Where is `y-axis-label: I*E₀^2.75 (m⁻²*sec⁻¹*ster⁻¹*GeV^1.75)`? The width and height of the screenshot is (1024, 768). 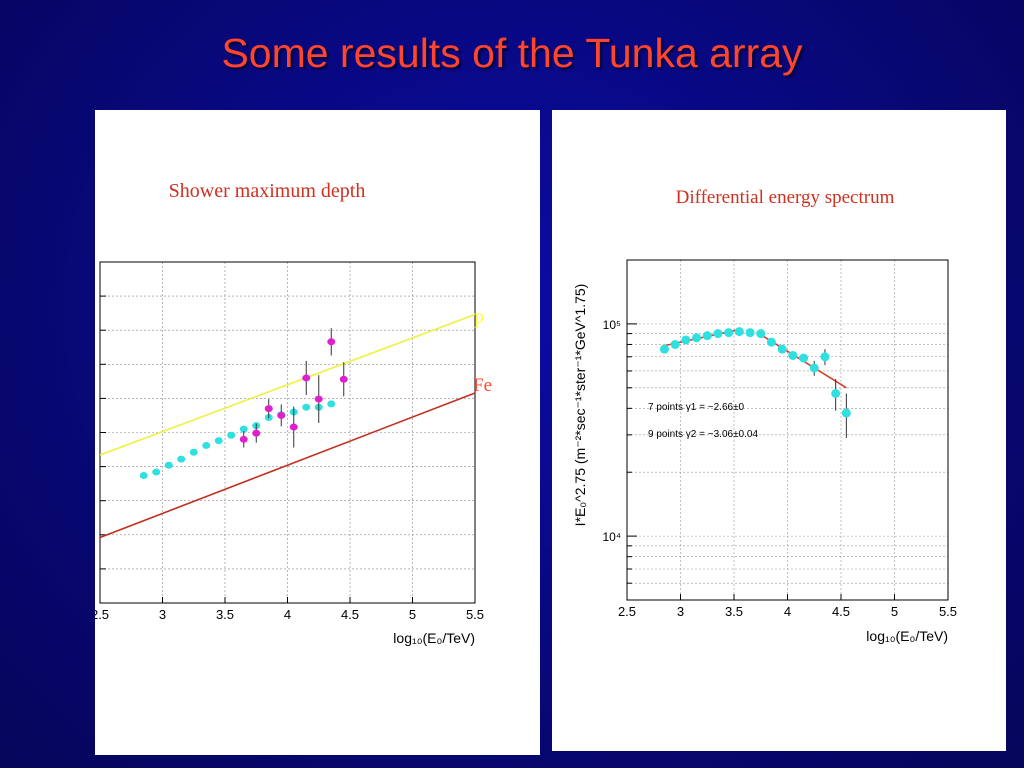 y-axis-label: I*E₀^2.75 (m⁻²*sec⁻¹*ster⁻¹*GeV^1.75) is located at coordinates (580, 405).